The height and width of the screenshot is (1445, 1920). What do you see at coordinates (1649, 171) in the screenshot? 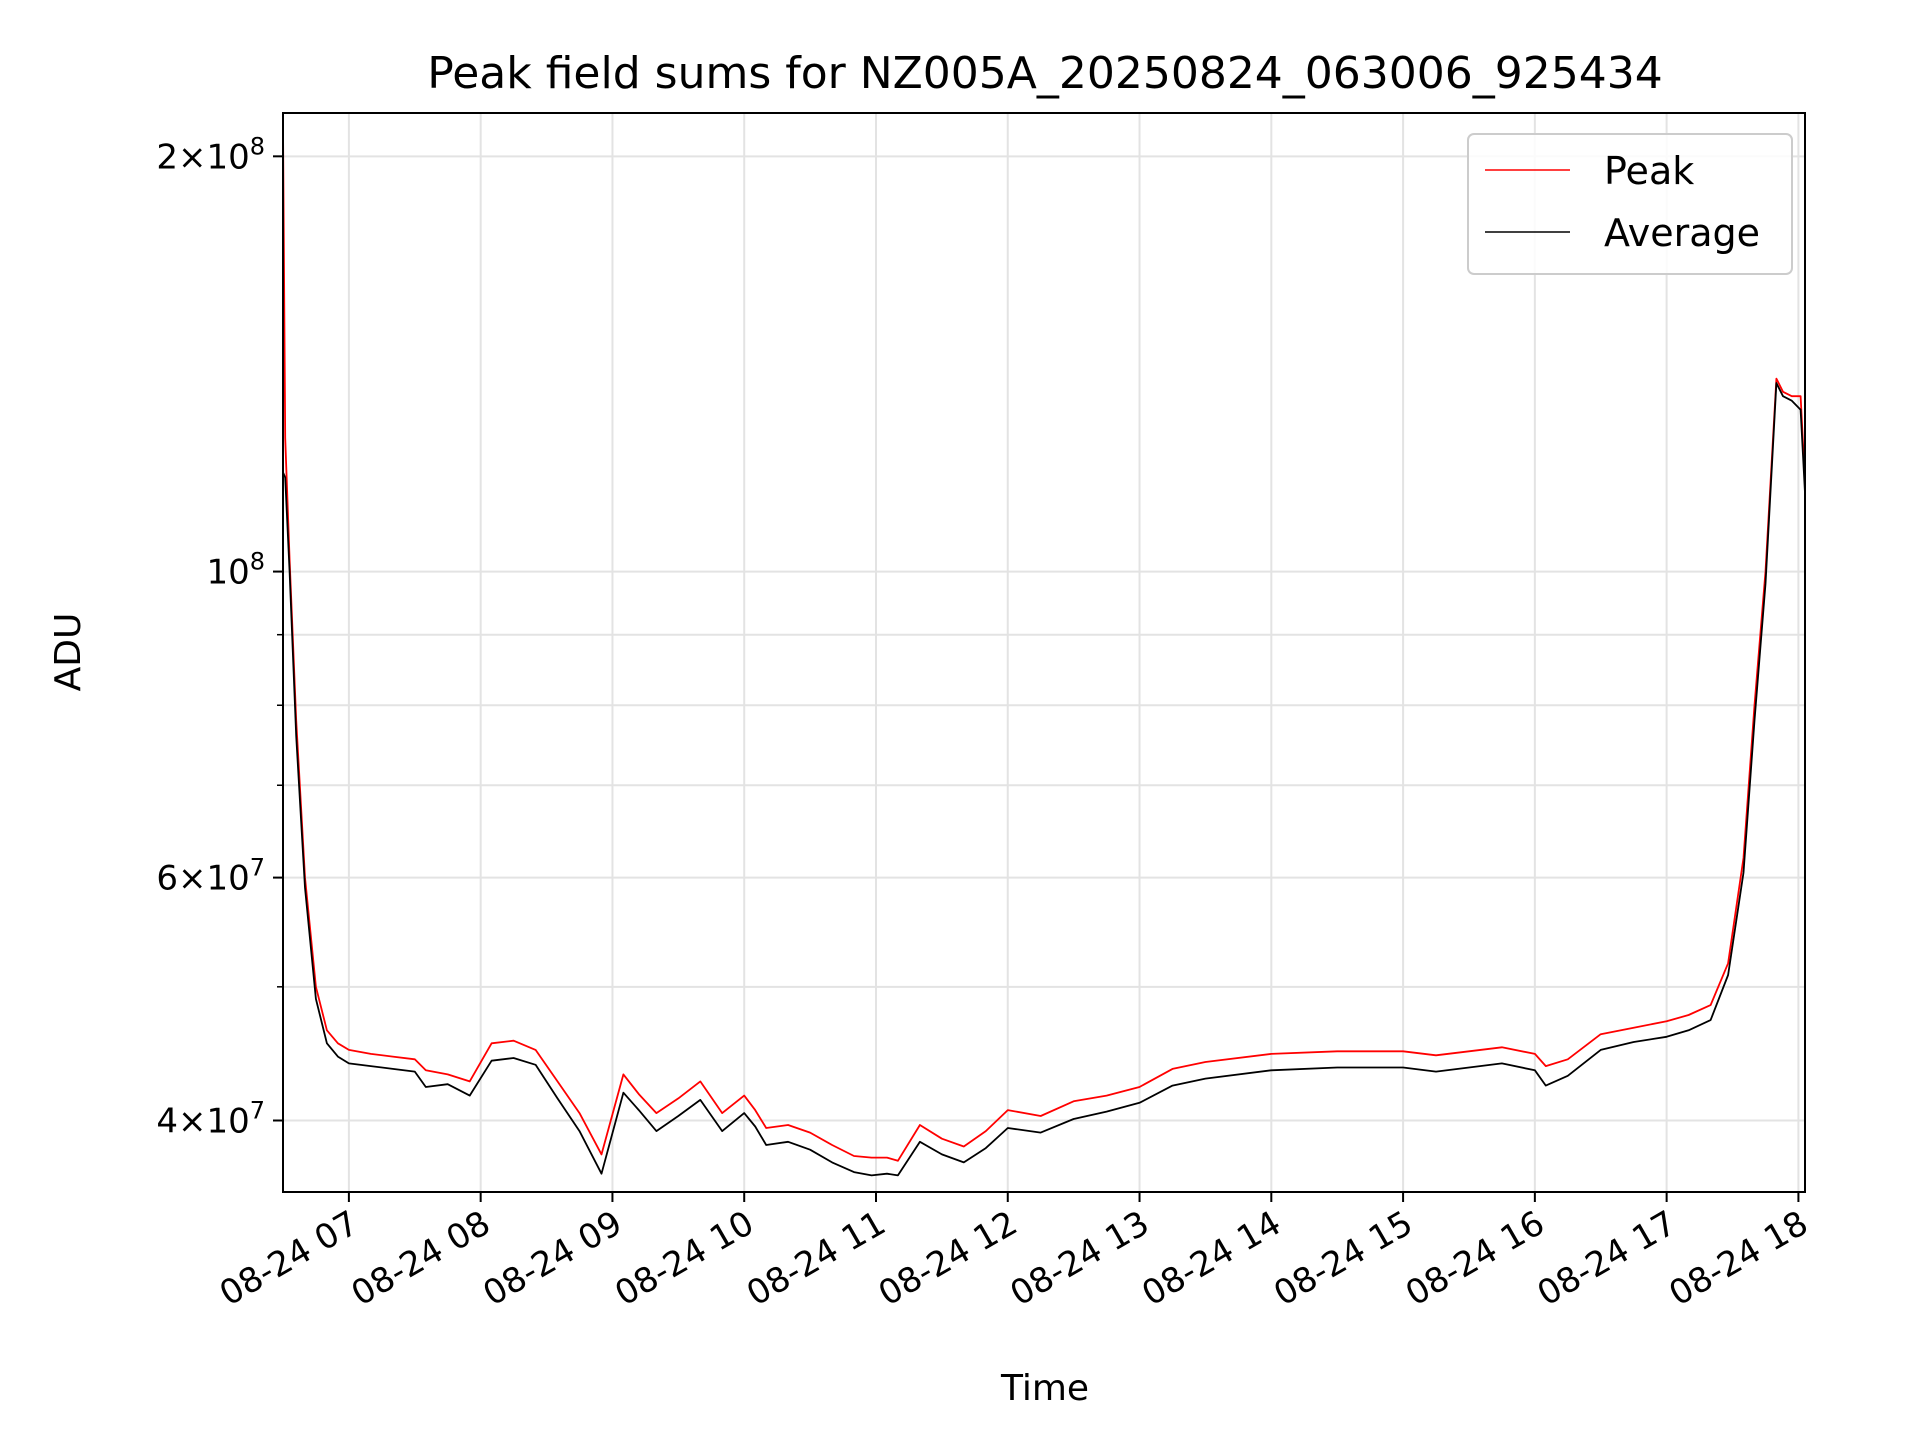
I see `legend-peak-label: Peak` at bounding box center [1649, 171].